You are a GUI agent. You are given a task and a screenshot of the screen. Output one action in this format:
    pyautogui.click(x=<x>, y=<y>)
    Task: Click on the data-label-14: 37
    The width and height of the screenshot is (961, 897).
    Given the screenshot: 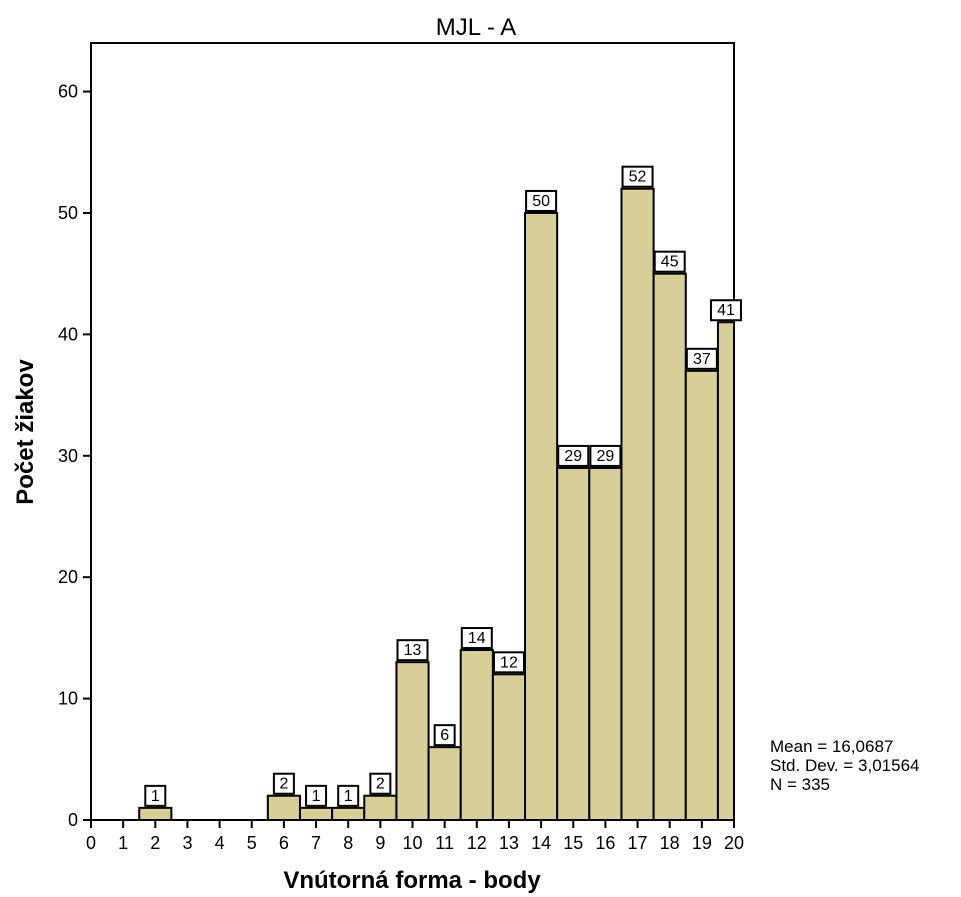 What is the action you would take?
    pyautogui.click(x=702, y=359)
    